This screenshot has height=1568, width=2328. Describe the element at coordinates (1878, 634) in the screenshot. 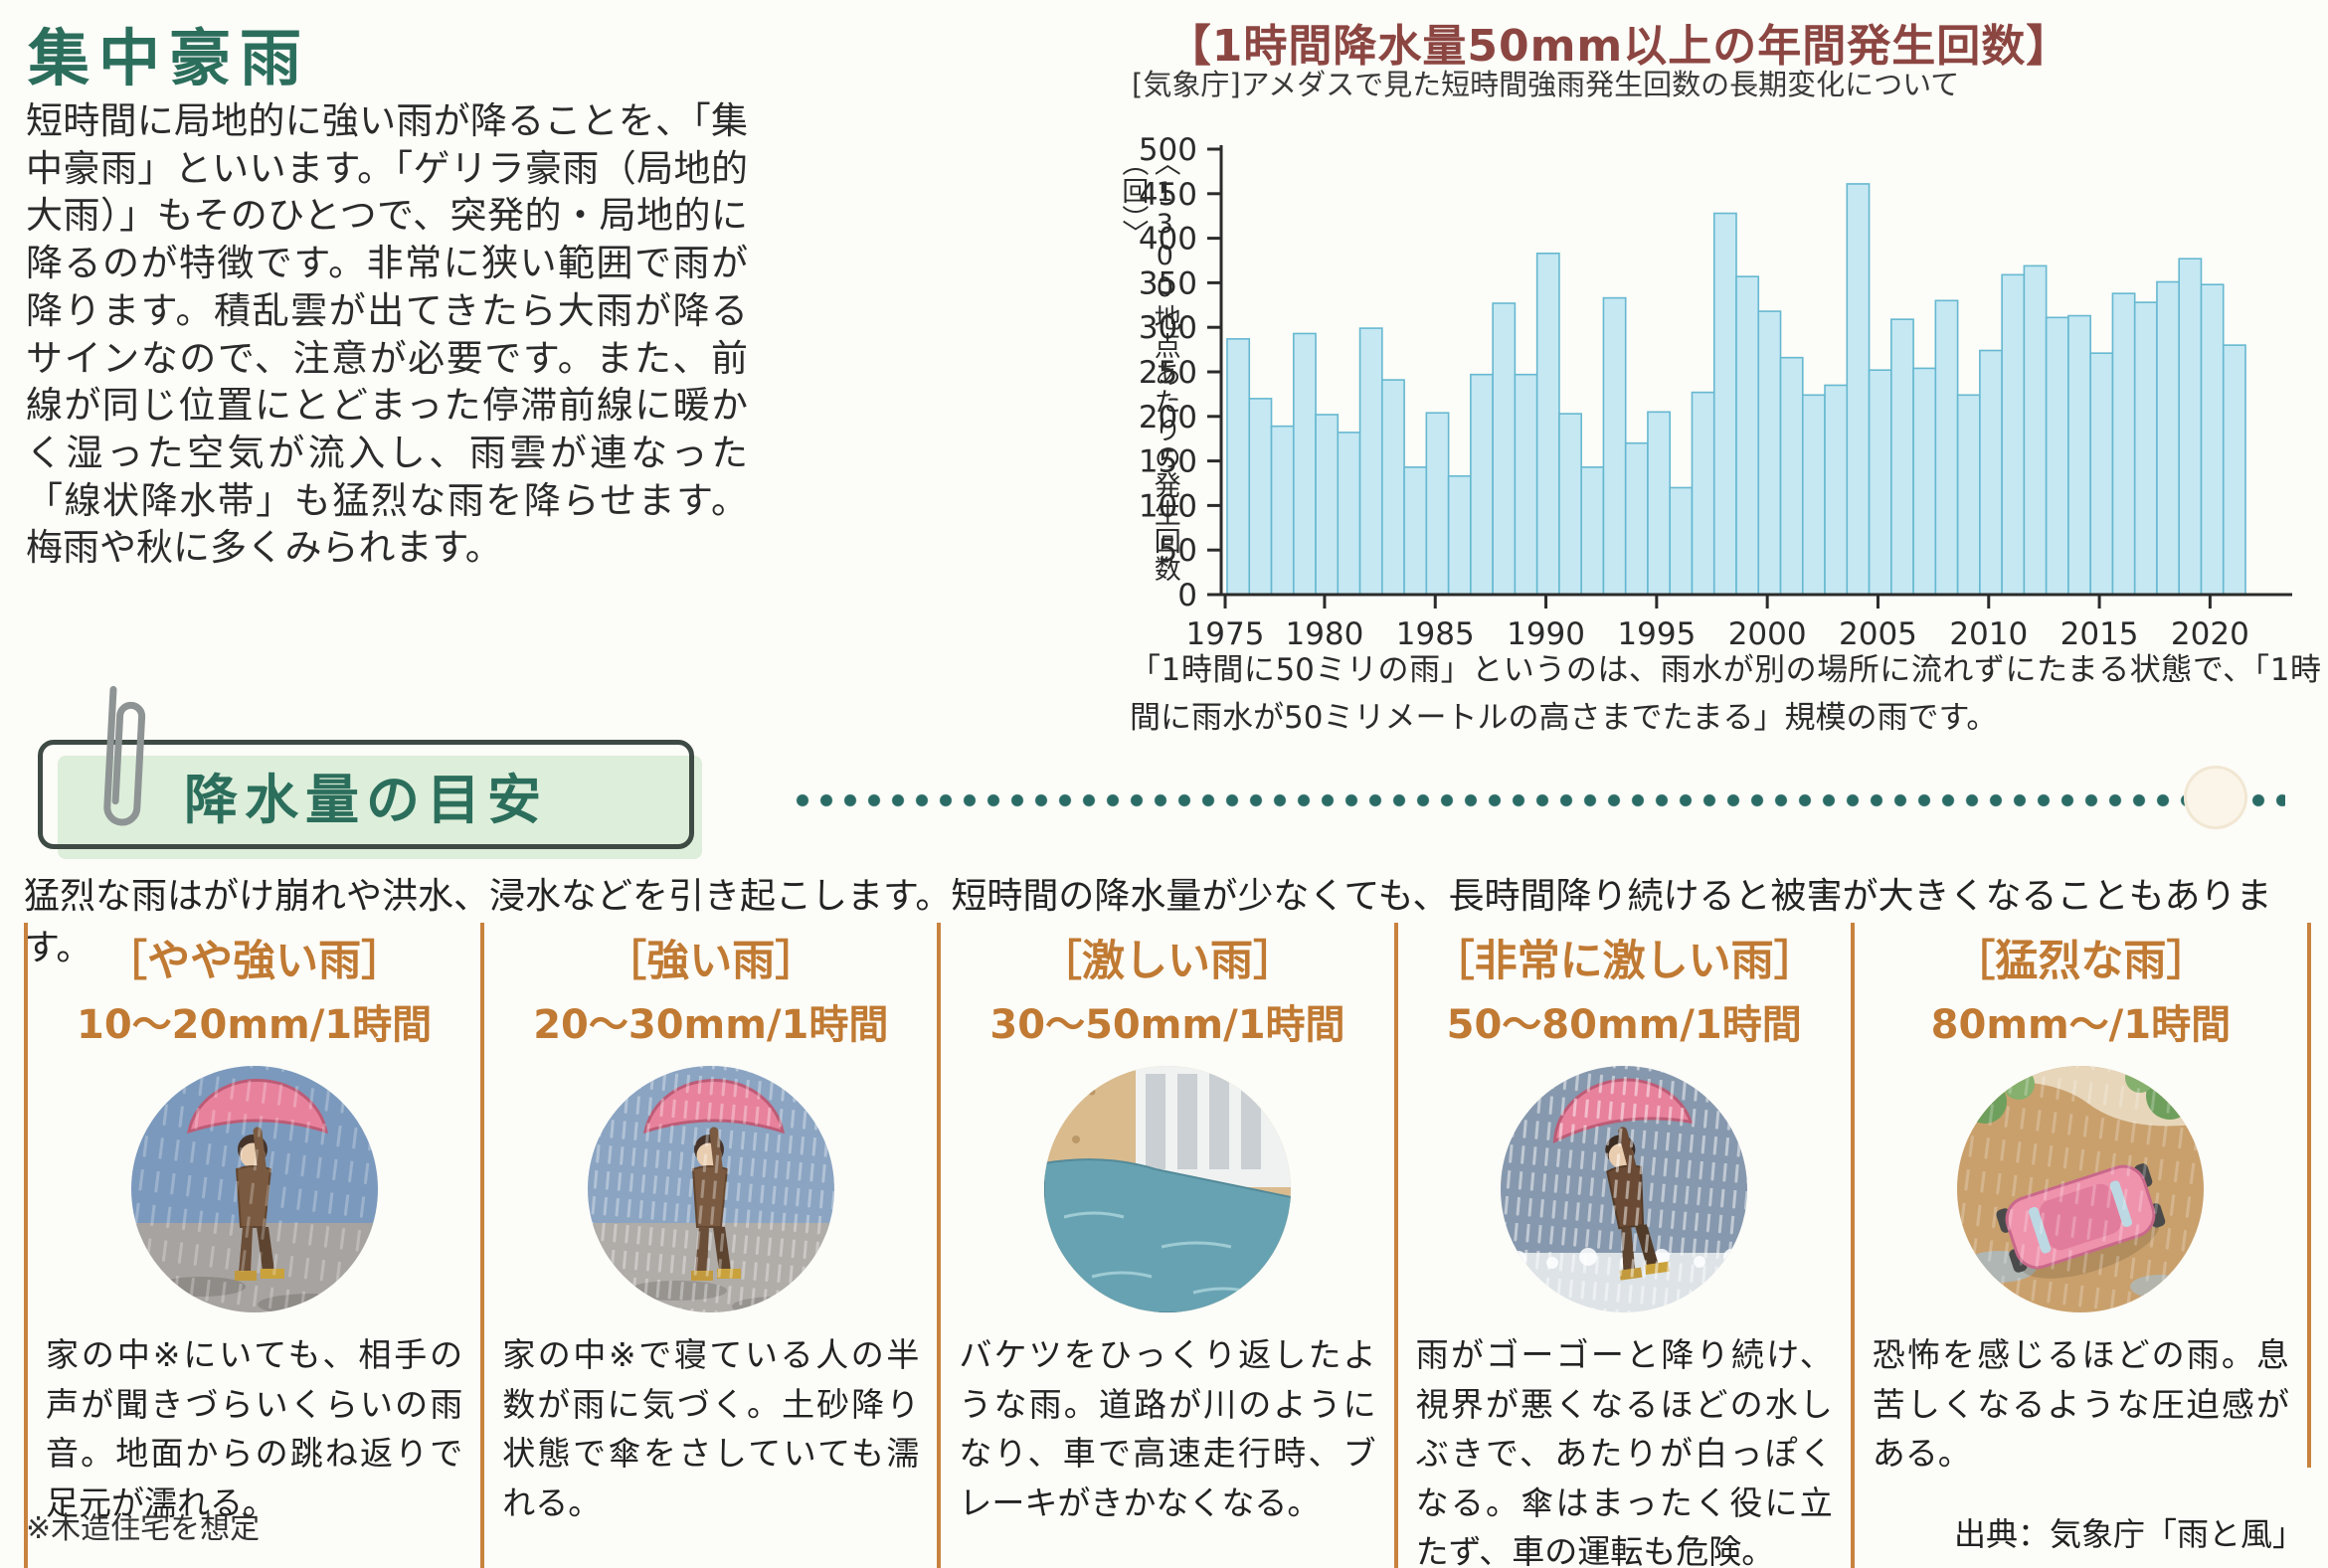

I see `x-tick-label: 2005` at that location.